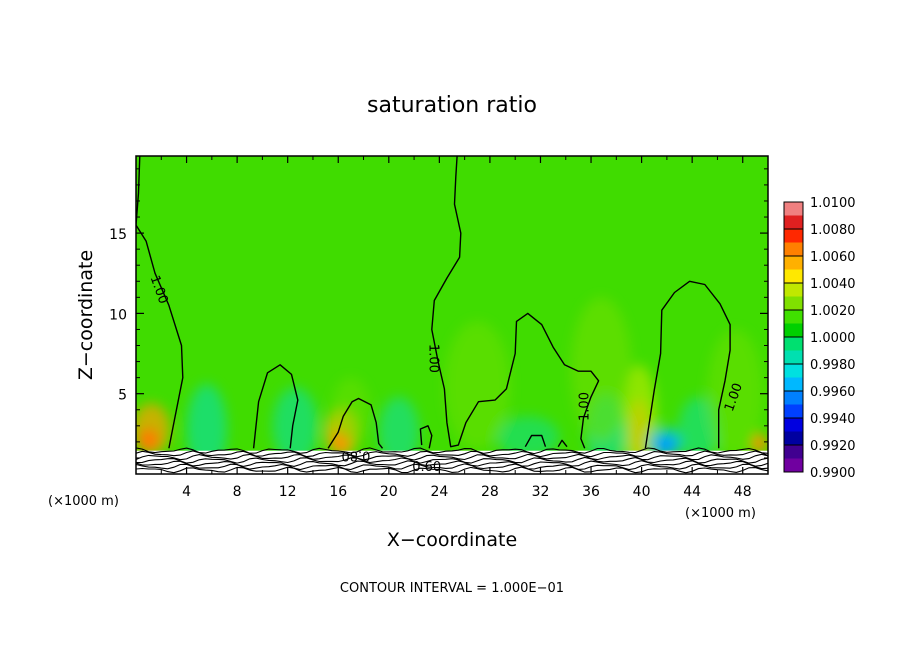 This screenshot has width=904, height=654. What do you see at coordinates (833, 473) in the screenshot?
I see `colorbar-label: 0.9900` at bounding box center [833, 473].